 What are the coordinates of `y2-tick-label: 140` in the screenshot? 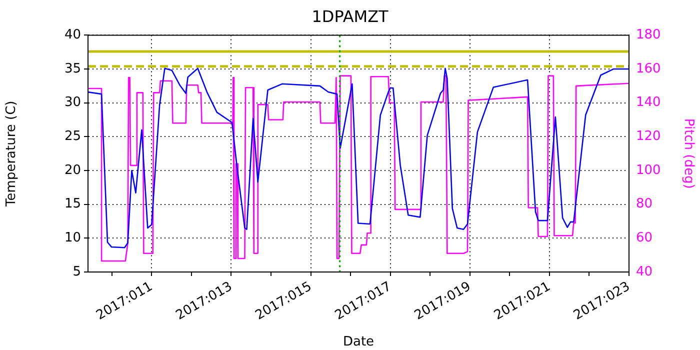 It's located at (648, 102).